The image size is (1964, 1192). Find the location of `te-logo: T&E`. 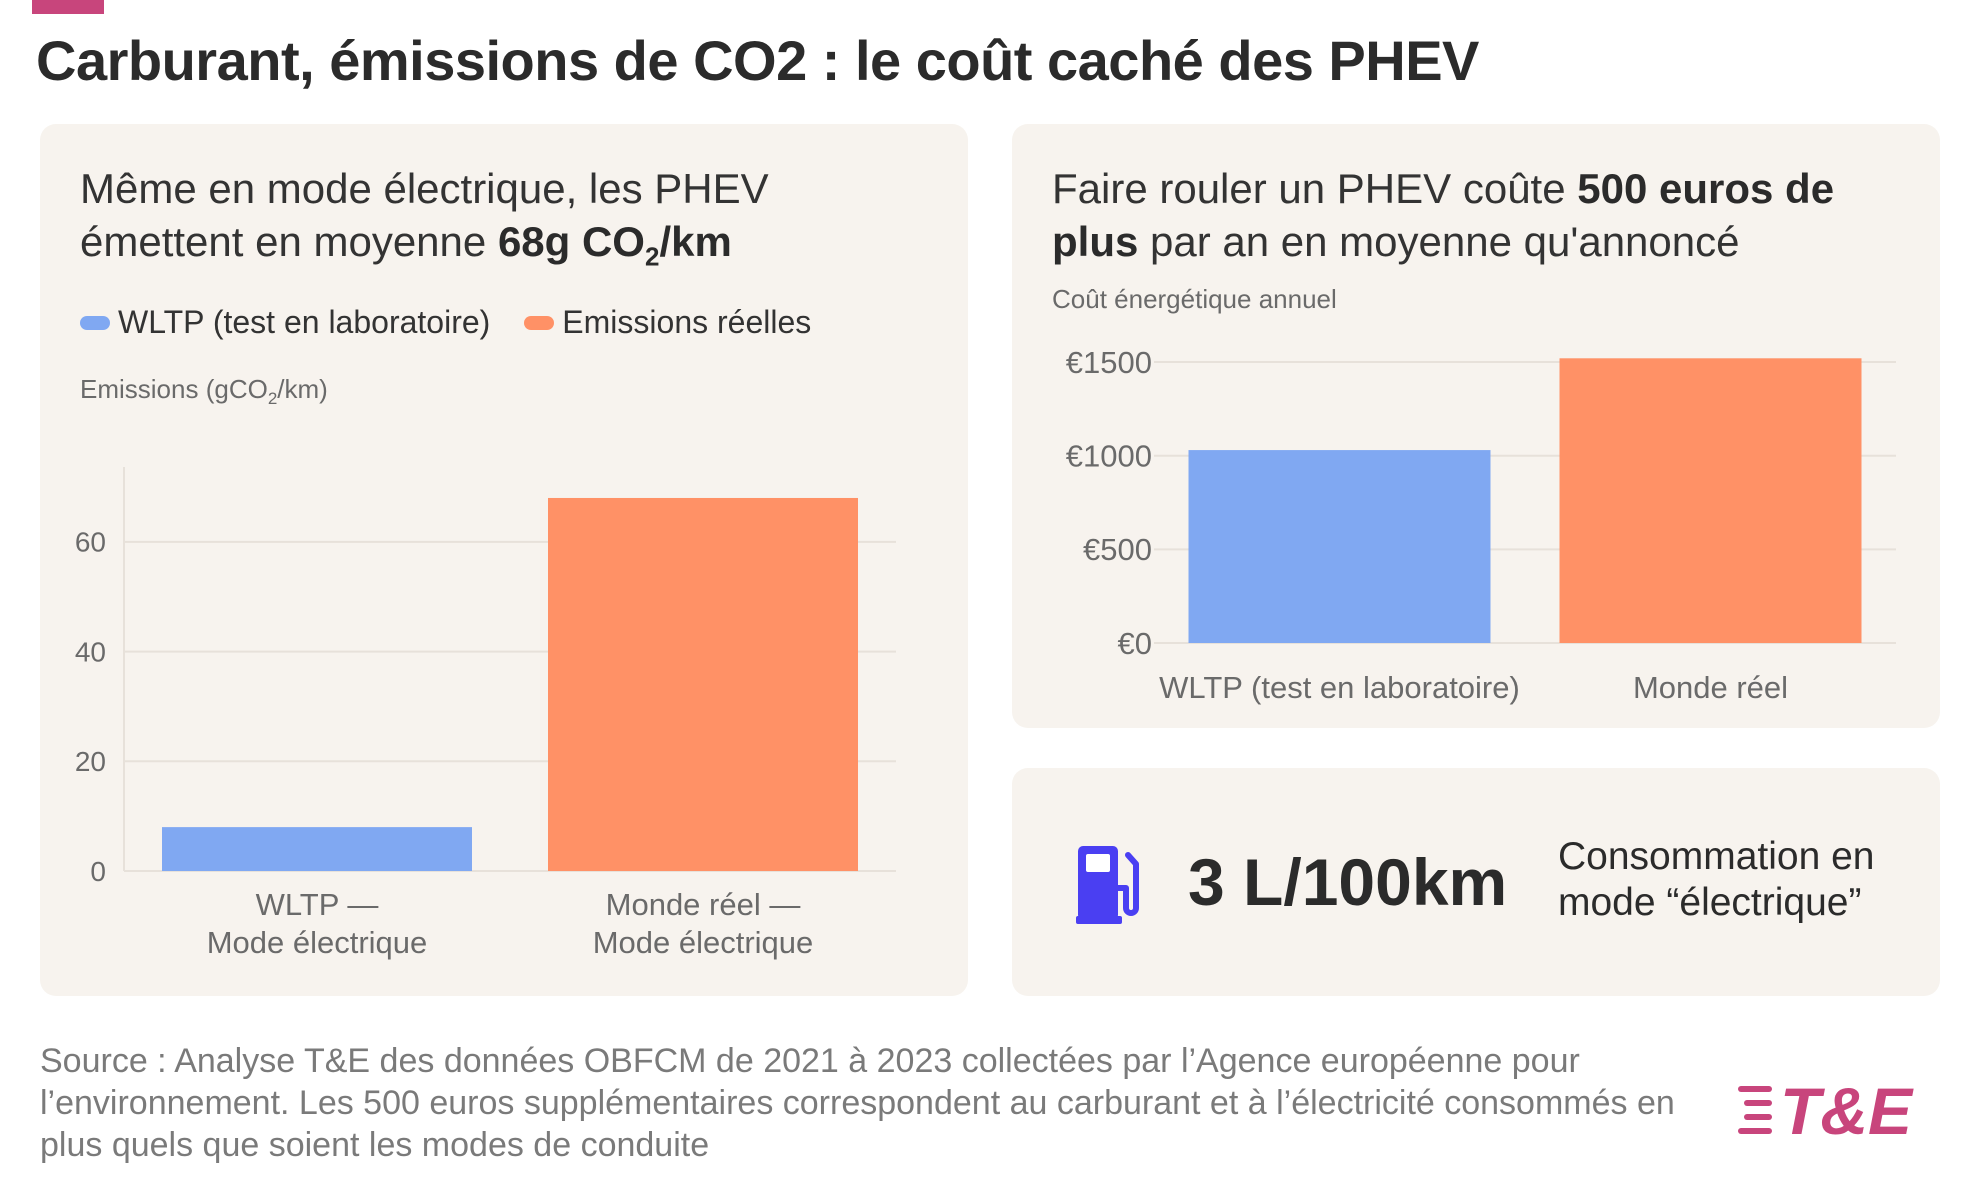

te-logo: T&E is located at coordinates (1826, 1108).